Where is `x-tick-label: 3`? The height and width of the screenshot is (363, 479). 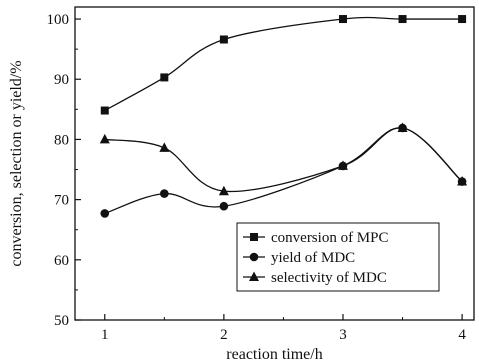
x-tick-label: 3 is located at coordinates (343, 335).